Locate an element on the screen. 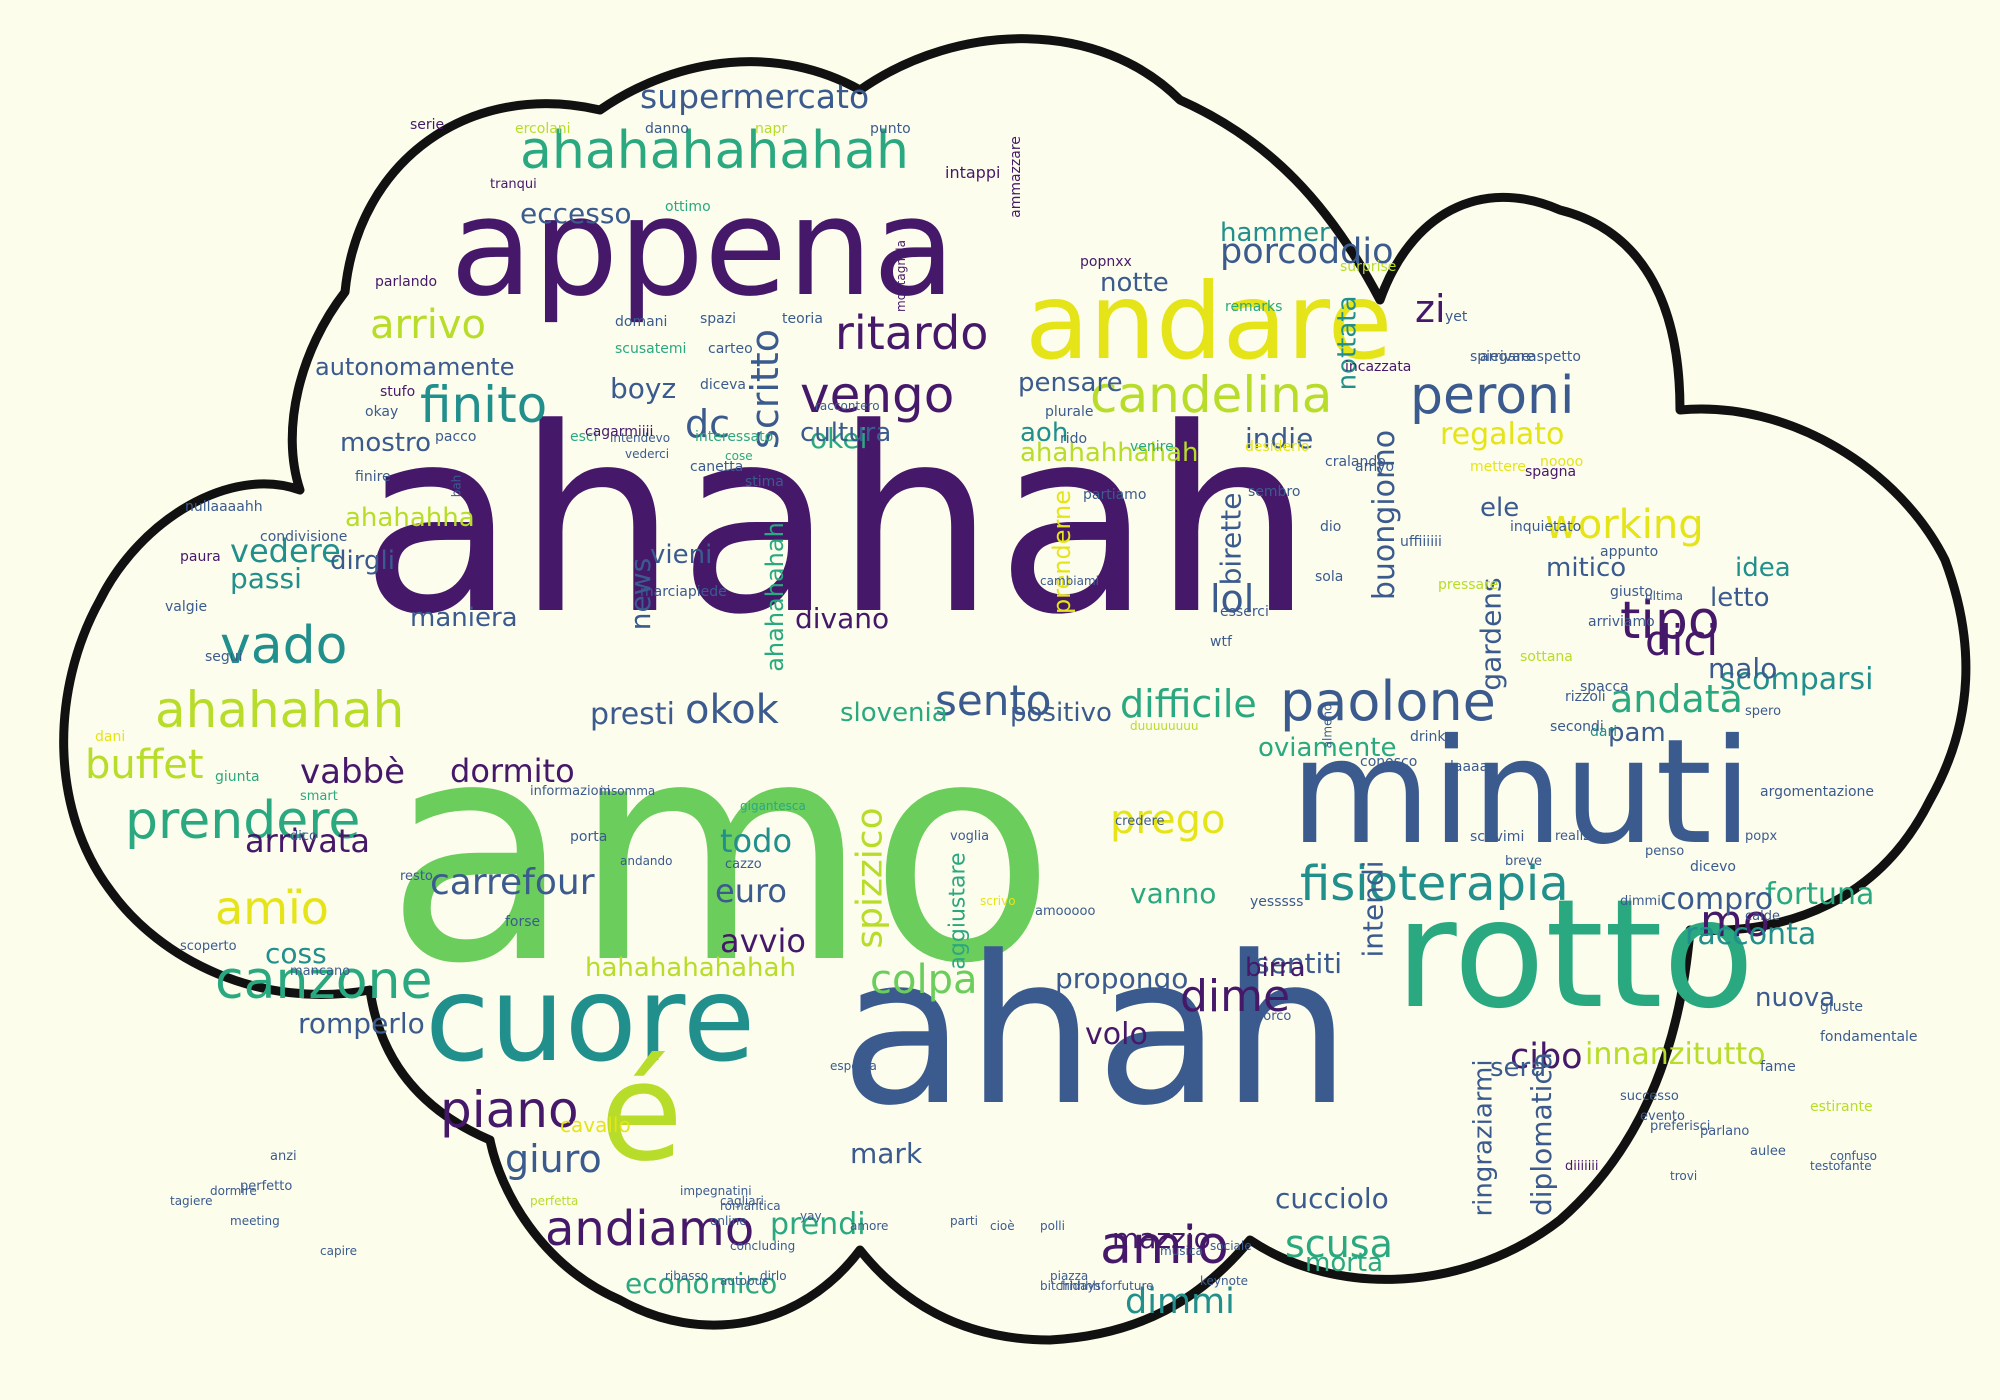 This screenshot has width=2000, height=1400. word-53: ahahahha is located at coordinates (410, 518).